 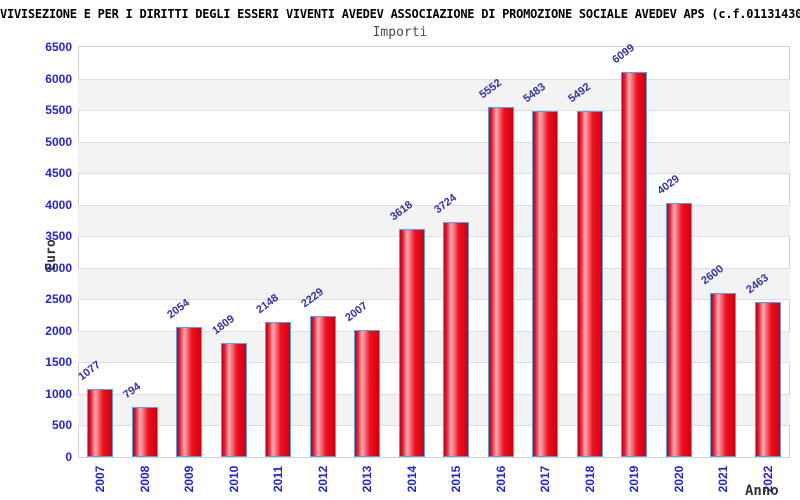 I want to click on x-tick-label: 2010, so click(x=233, y=479).